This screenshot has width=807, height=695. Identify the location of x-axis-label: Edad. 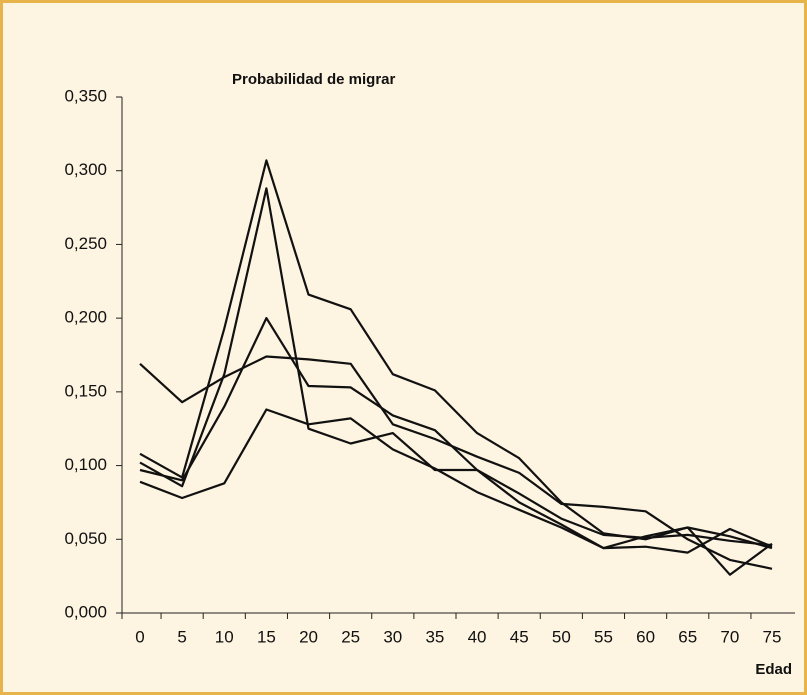
(773, 669).